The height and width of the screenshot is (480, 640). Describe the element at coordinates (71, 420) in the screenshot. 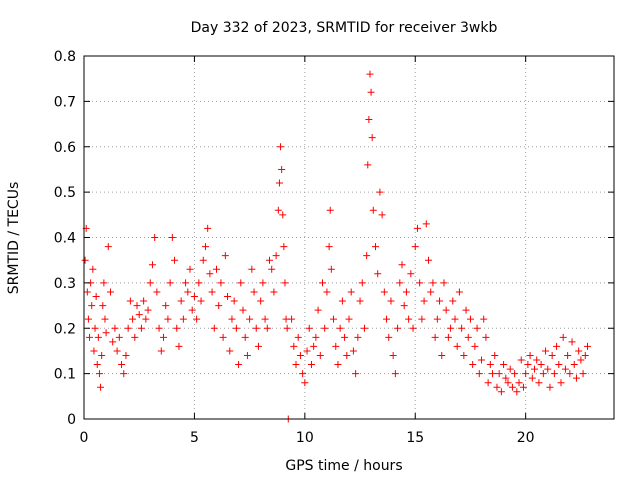

I see `y-tick-label: 0` at that location.